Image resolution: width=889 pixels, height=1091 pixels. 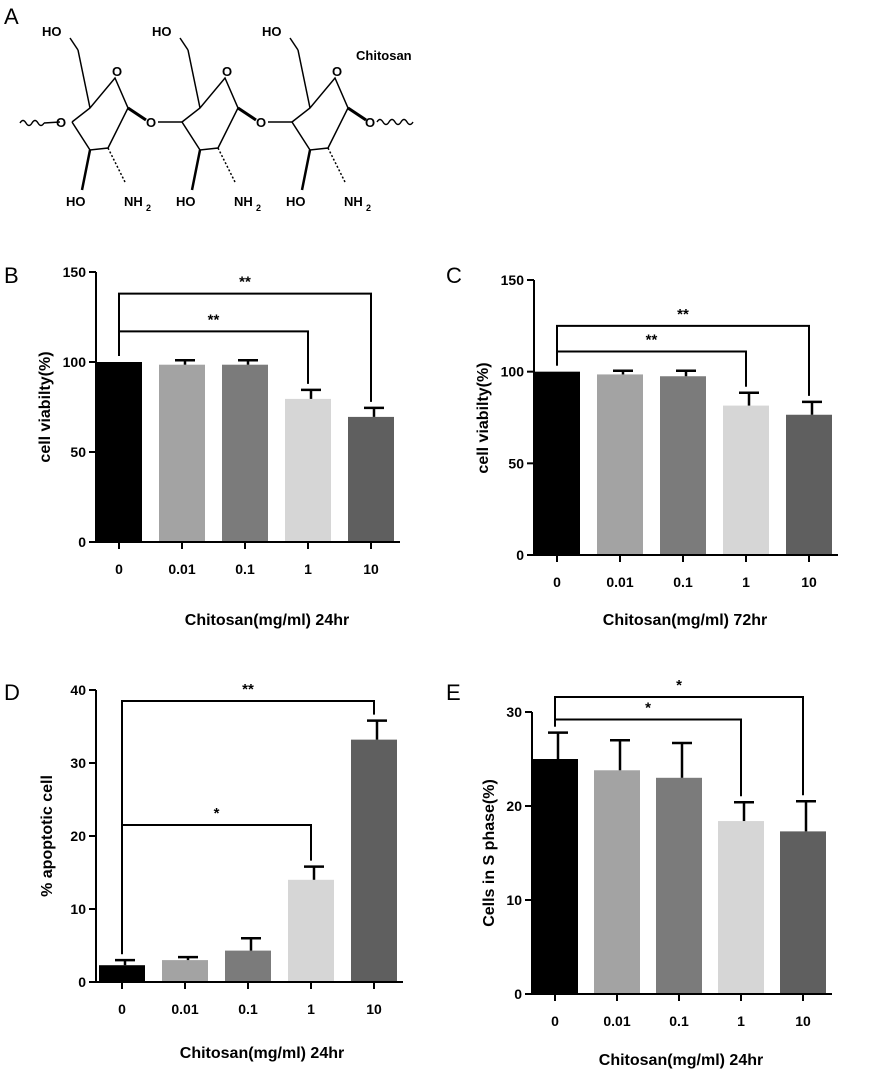 I want to click on panel-letter-e: E, so click(x=453, y=692).